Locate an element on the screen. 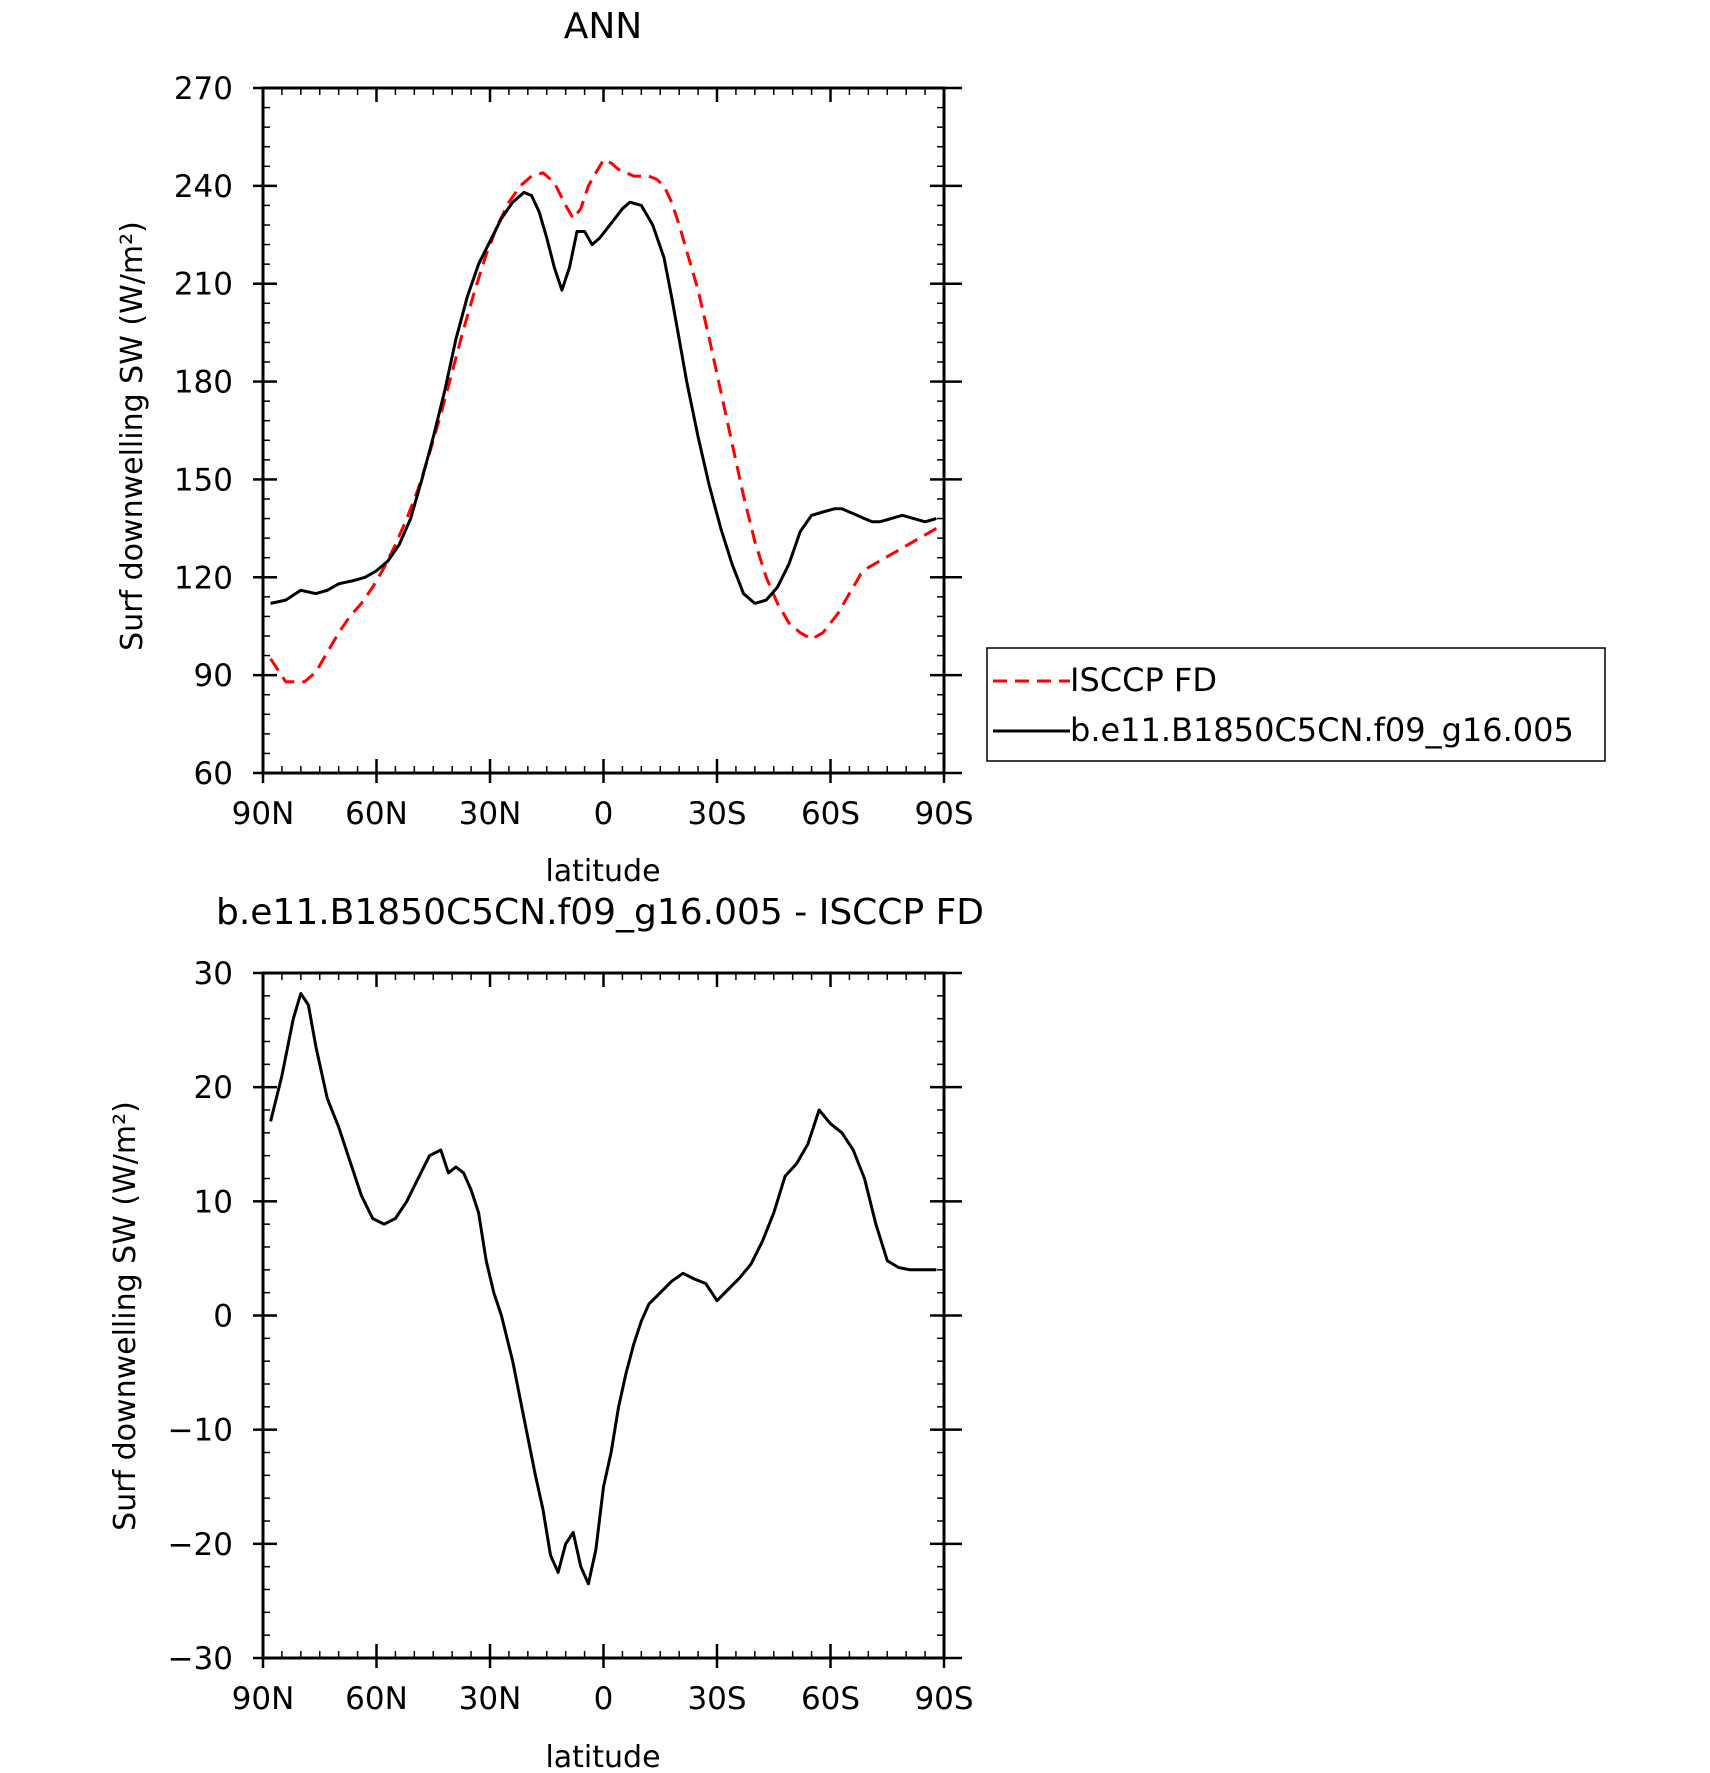 The height and width of the screenshot is (1773, 1710). legend-label-model: b.e11.B1850C5CN.f09_g16.005 is located at coordinates (1322, 730).